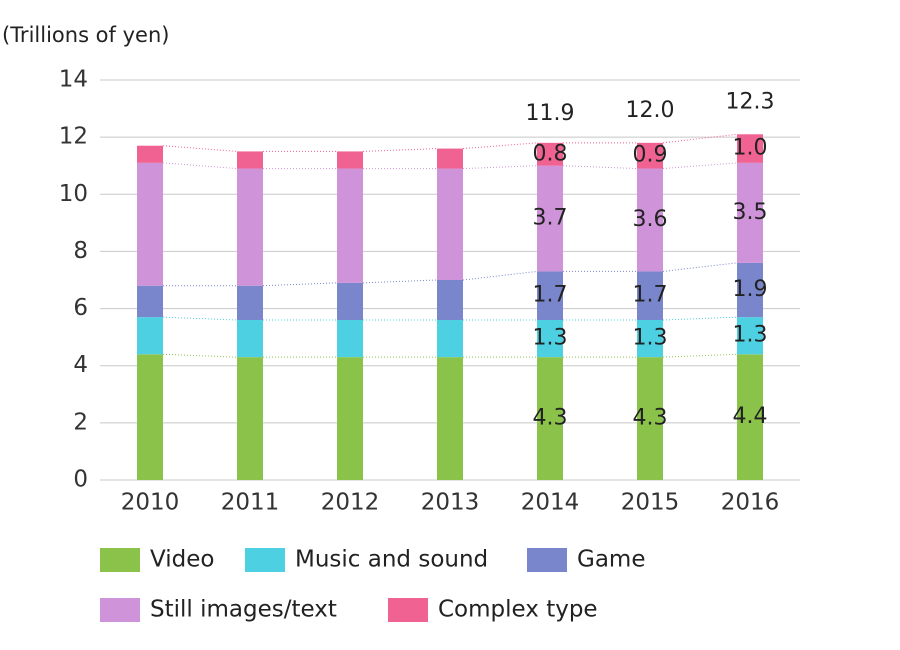 This screenshot has height=650, width=900. What do you see at coordinates (350, 503) in the screenshot?
I see `x-tick-label: 2012` at bounding box center [350, 503].